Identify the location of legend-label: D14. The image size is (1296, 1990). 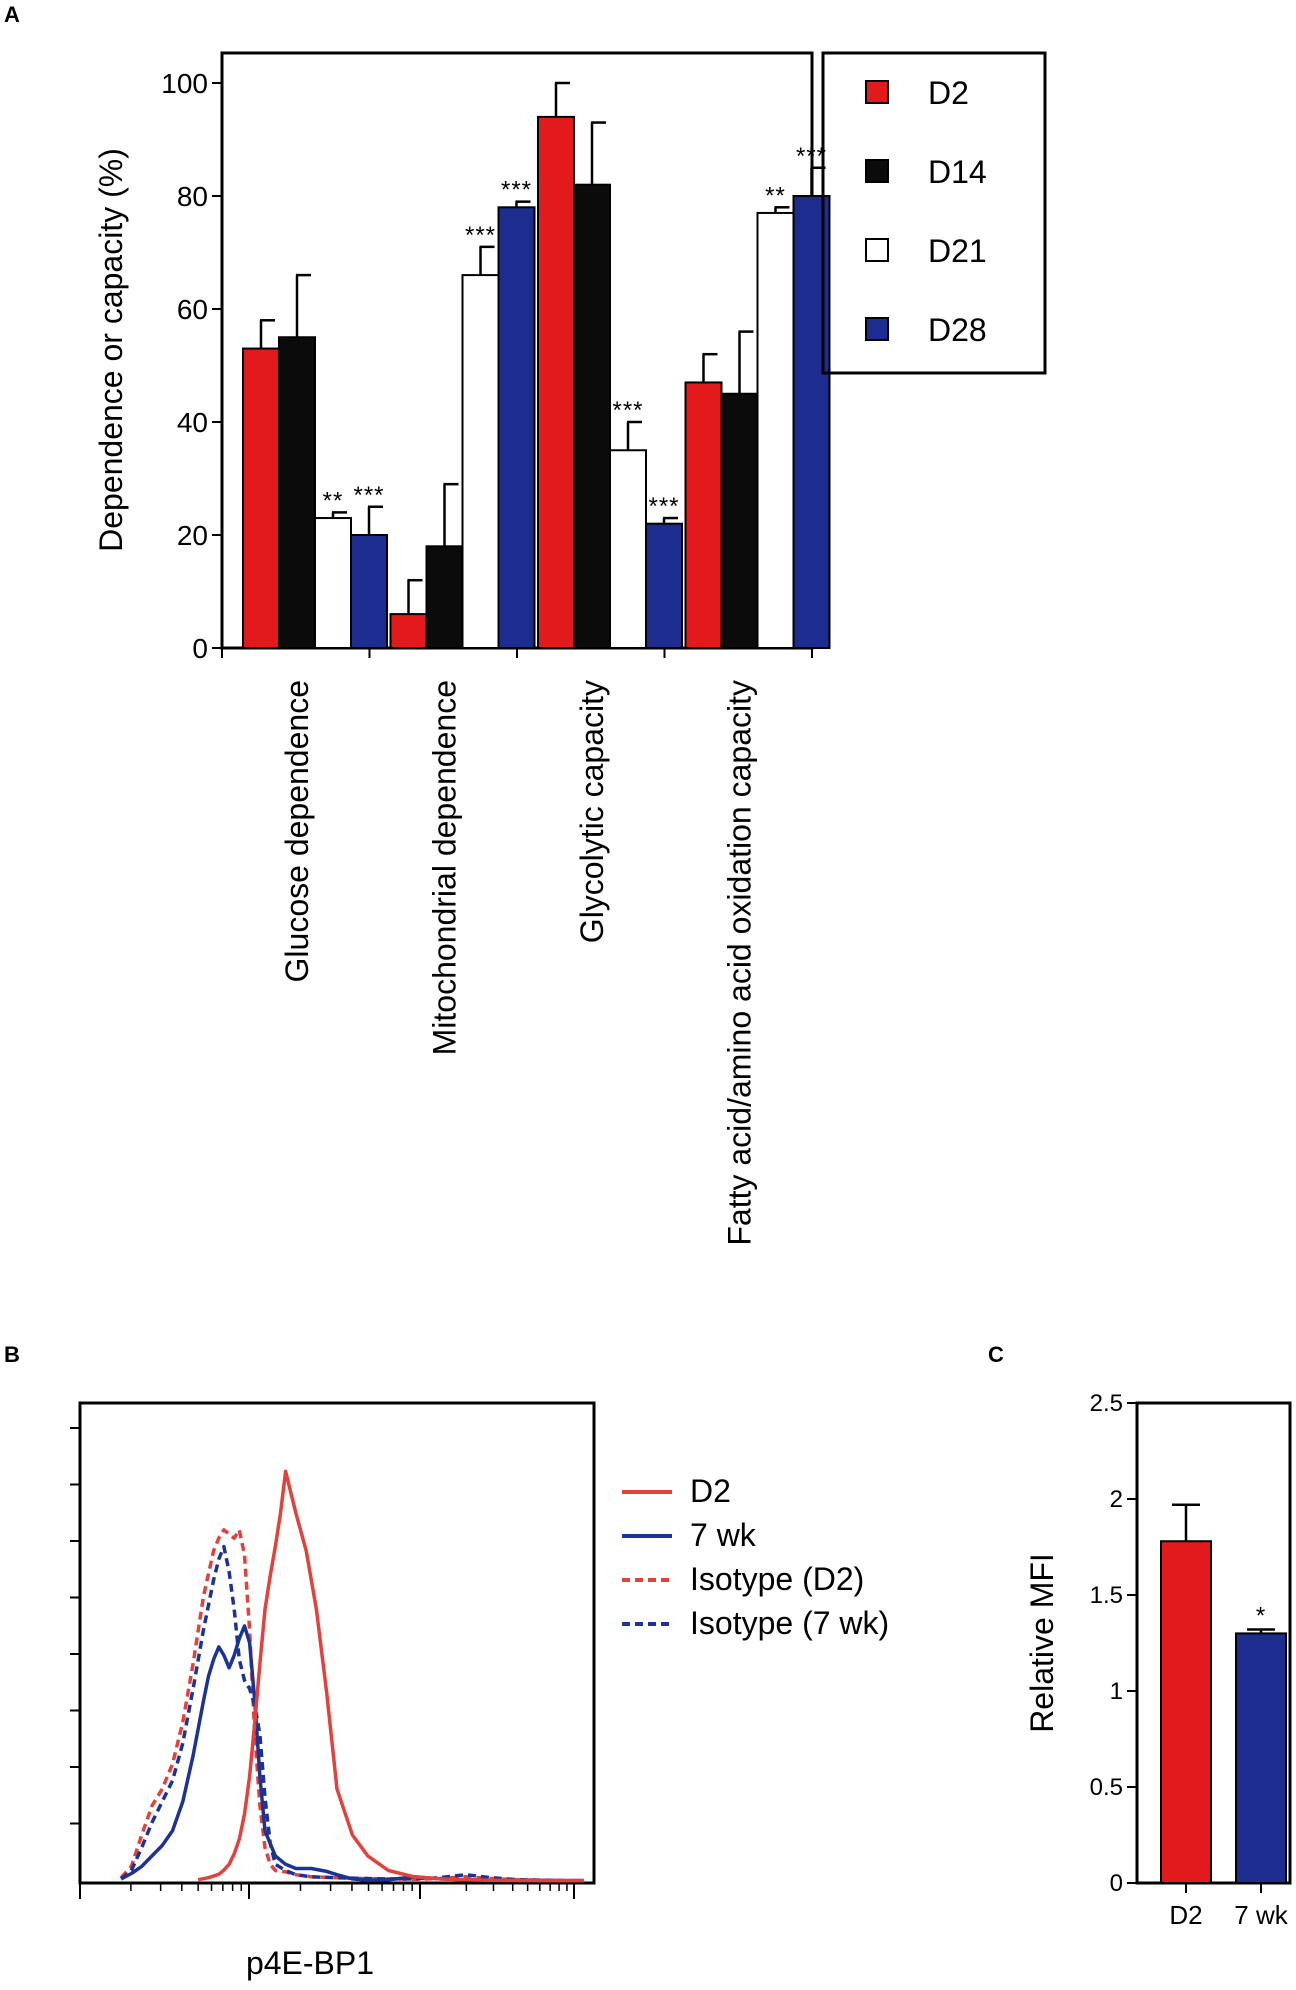
(957, 172).